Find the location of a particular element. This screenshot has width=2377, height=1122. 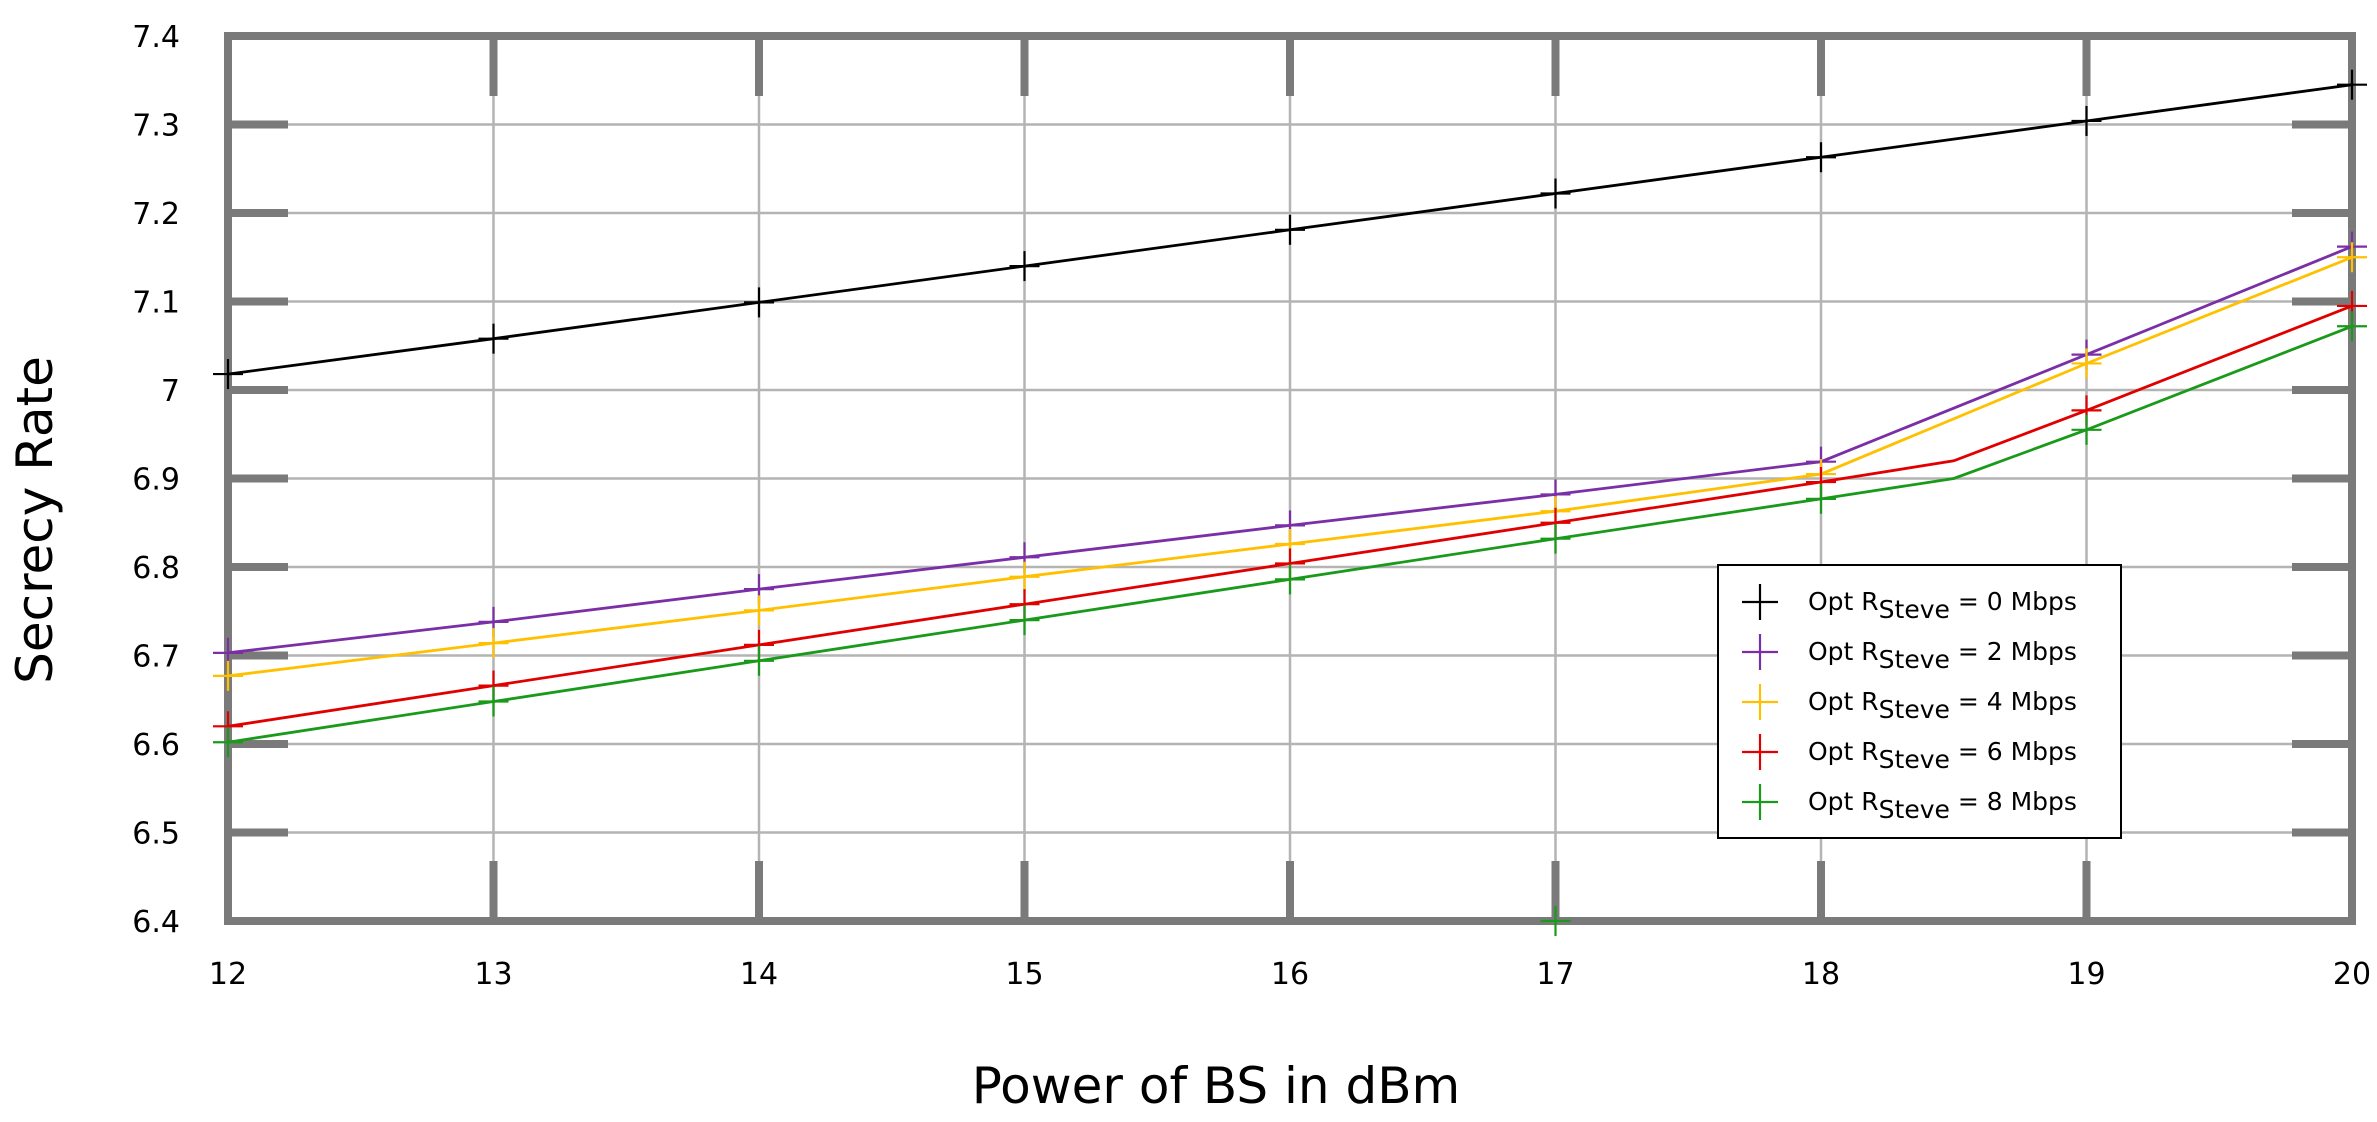

legend-label: Opt RSteve = 8 Mbps is located at coordinates (1942, 805).